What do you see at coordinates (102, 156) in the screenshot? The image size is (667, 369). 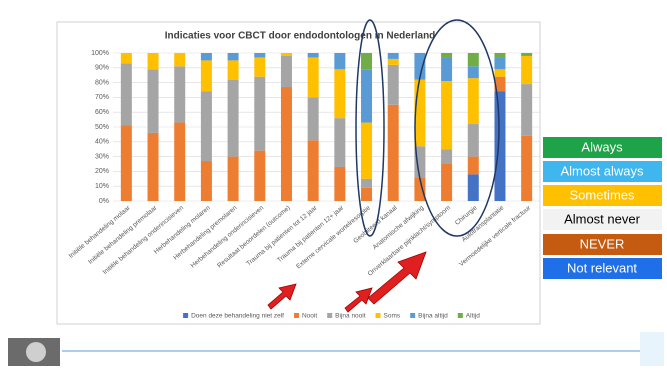 I see `y-tick-label: 30%` at bounding box center [102, 156].